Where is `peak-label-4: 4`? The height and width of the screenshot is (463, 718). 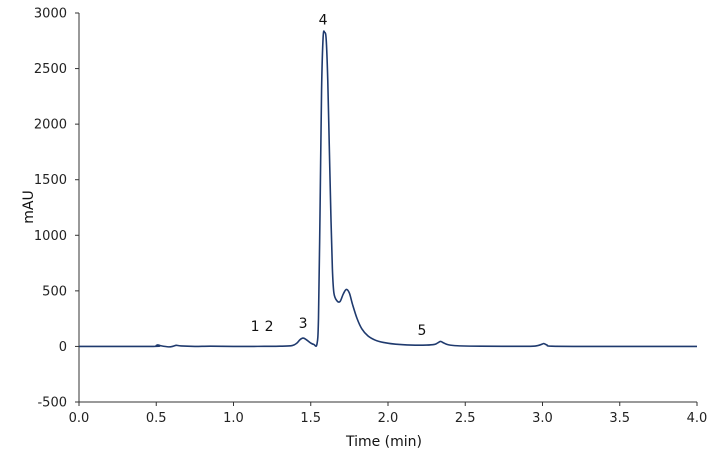 peak-label-4: 4 is located at coordinates (323, 21).